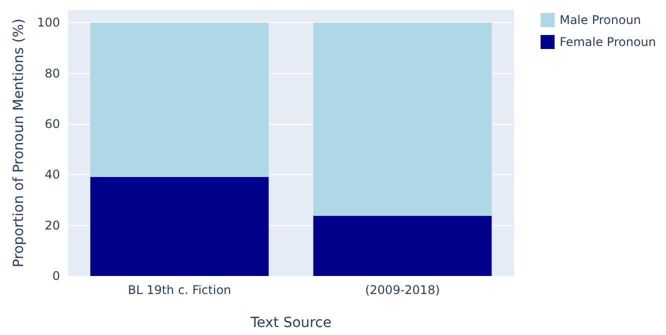  Describe the element at coordinates (608, 42) in the screenshot. I see `legend-label: Female Pronoun` at that location.